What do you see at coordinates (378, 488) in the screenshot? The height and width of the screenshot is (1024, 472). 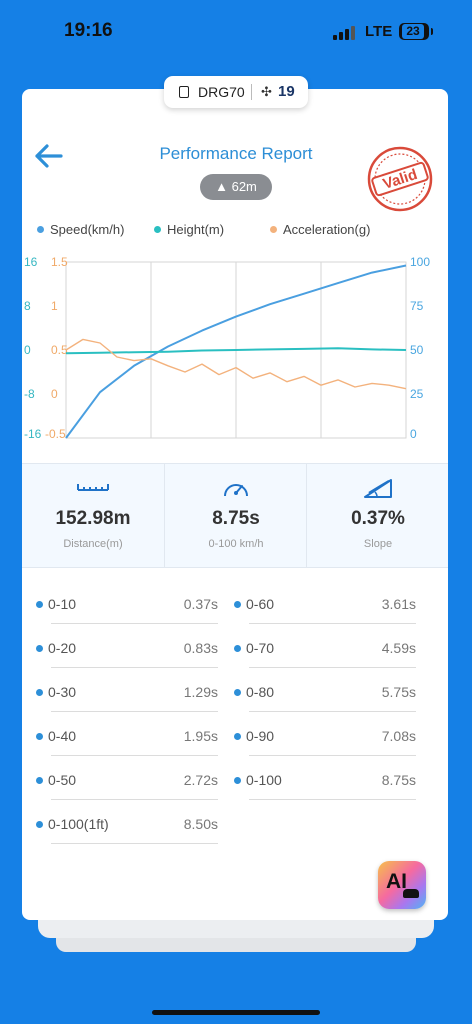 I see `slope-icon` at bounding box center [378, 488].